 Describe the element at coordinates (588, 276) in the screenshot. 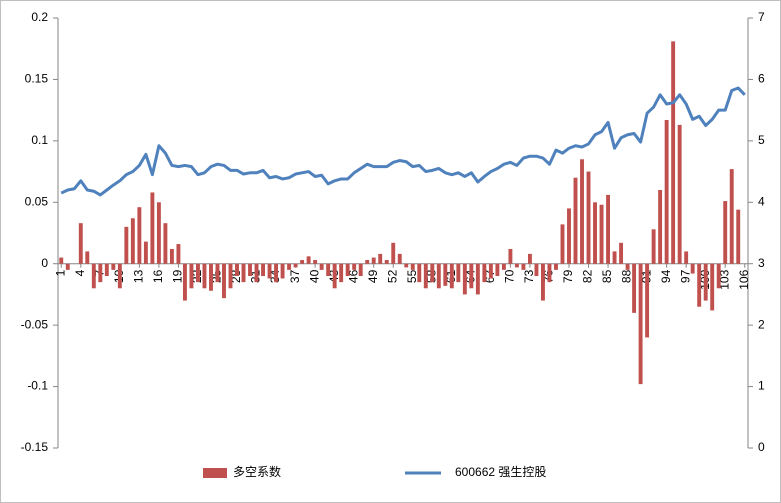

I see `x-tick-label: 82` at that location.